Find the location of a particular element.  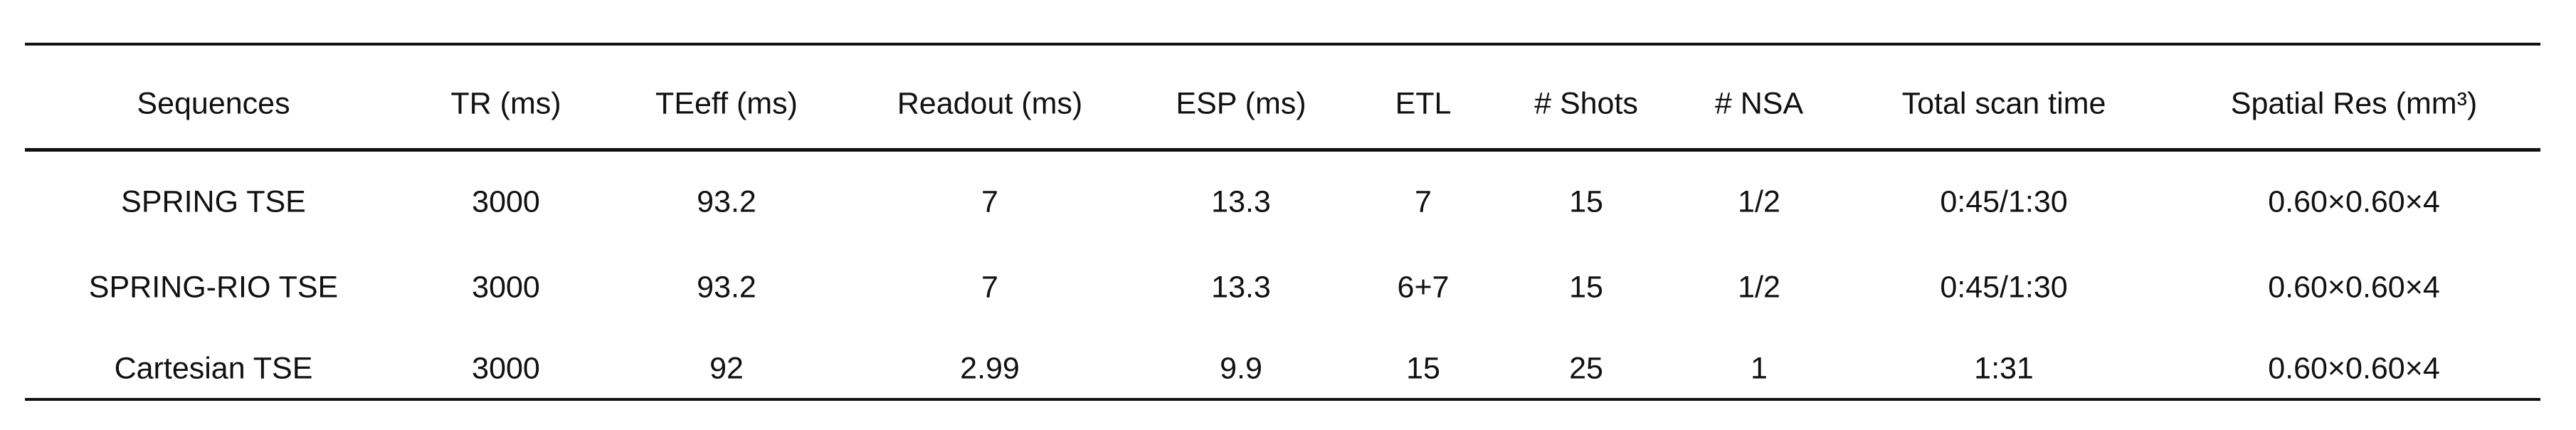

top-rule is located at coordinates (1283, 44).